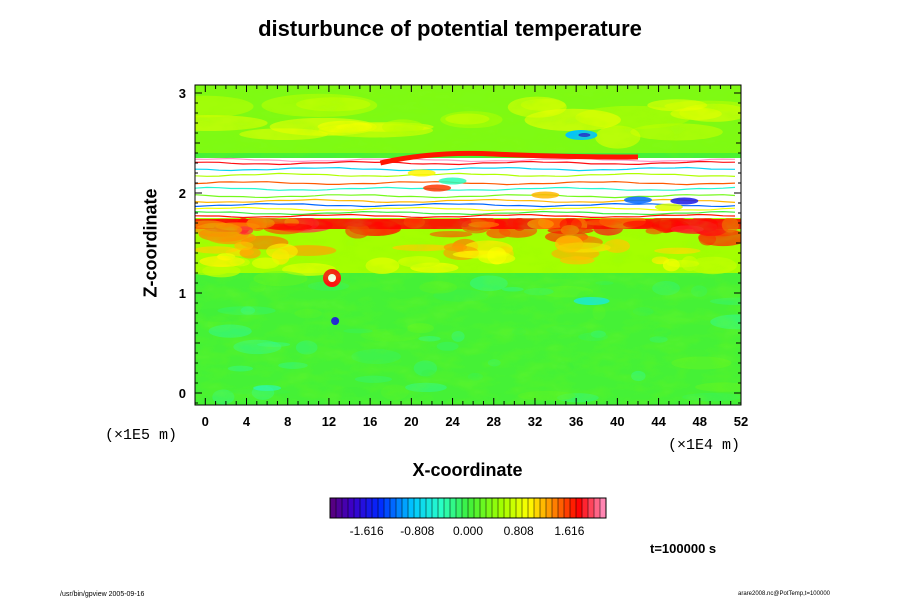 This screenshot has width=900, height=600. Describe the element at coordinates (411, 421) in the screenshot. I see `x-tick-label: 20` at that location.